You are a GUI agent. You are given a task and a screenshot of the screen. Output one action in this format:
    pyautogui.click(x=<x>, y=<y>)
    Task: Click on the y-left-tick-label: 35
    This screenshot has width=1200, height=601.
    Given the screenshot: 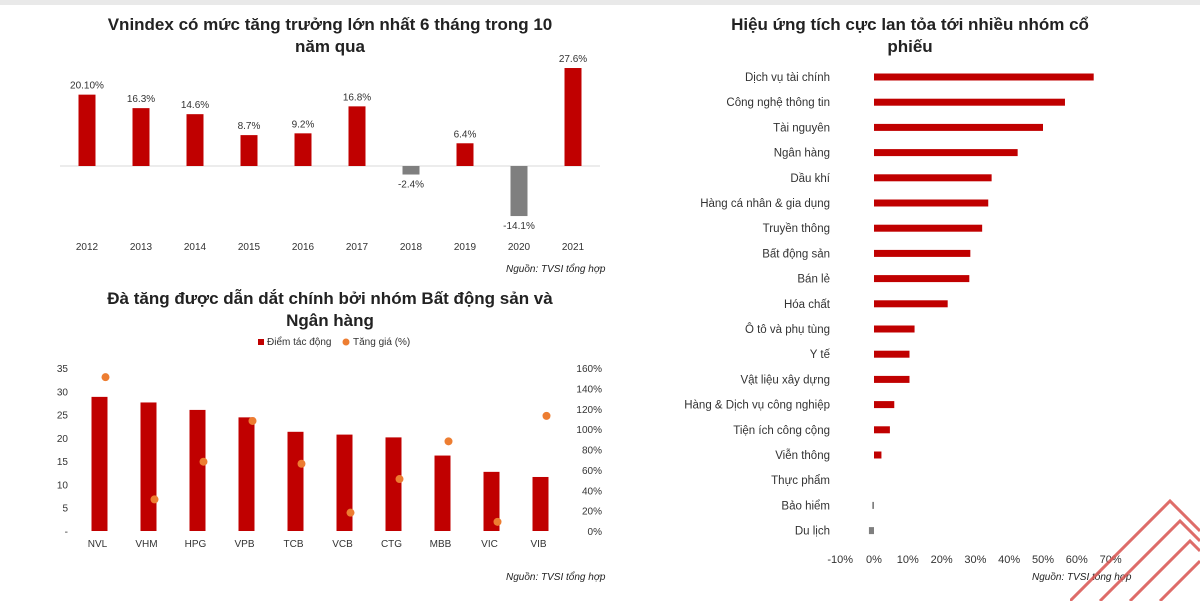 What is the action you would take?
    pyautogui.click(x=63, y=369)
    